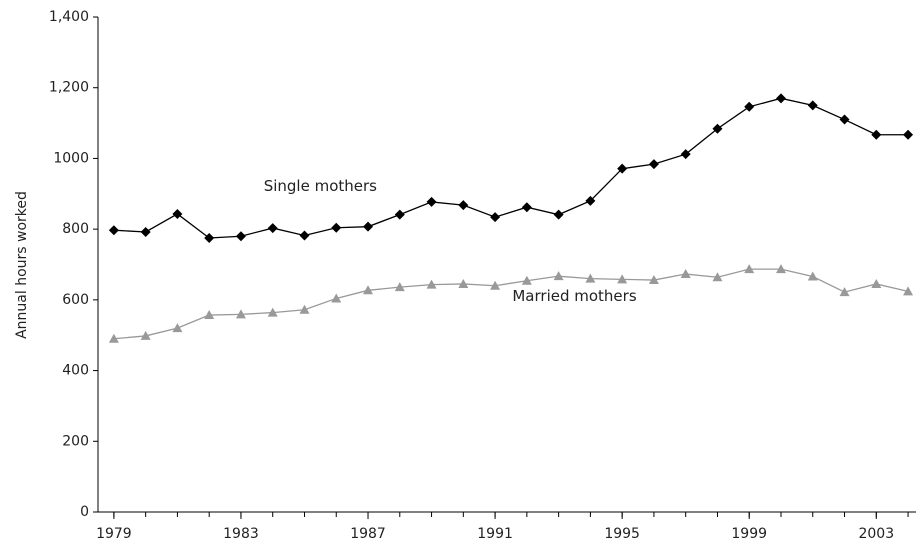  I want to click on x-tick-label: 2003, so click(876, 534).